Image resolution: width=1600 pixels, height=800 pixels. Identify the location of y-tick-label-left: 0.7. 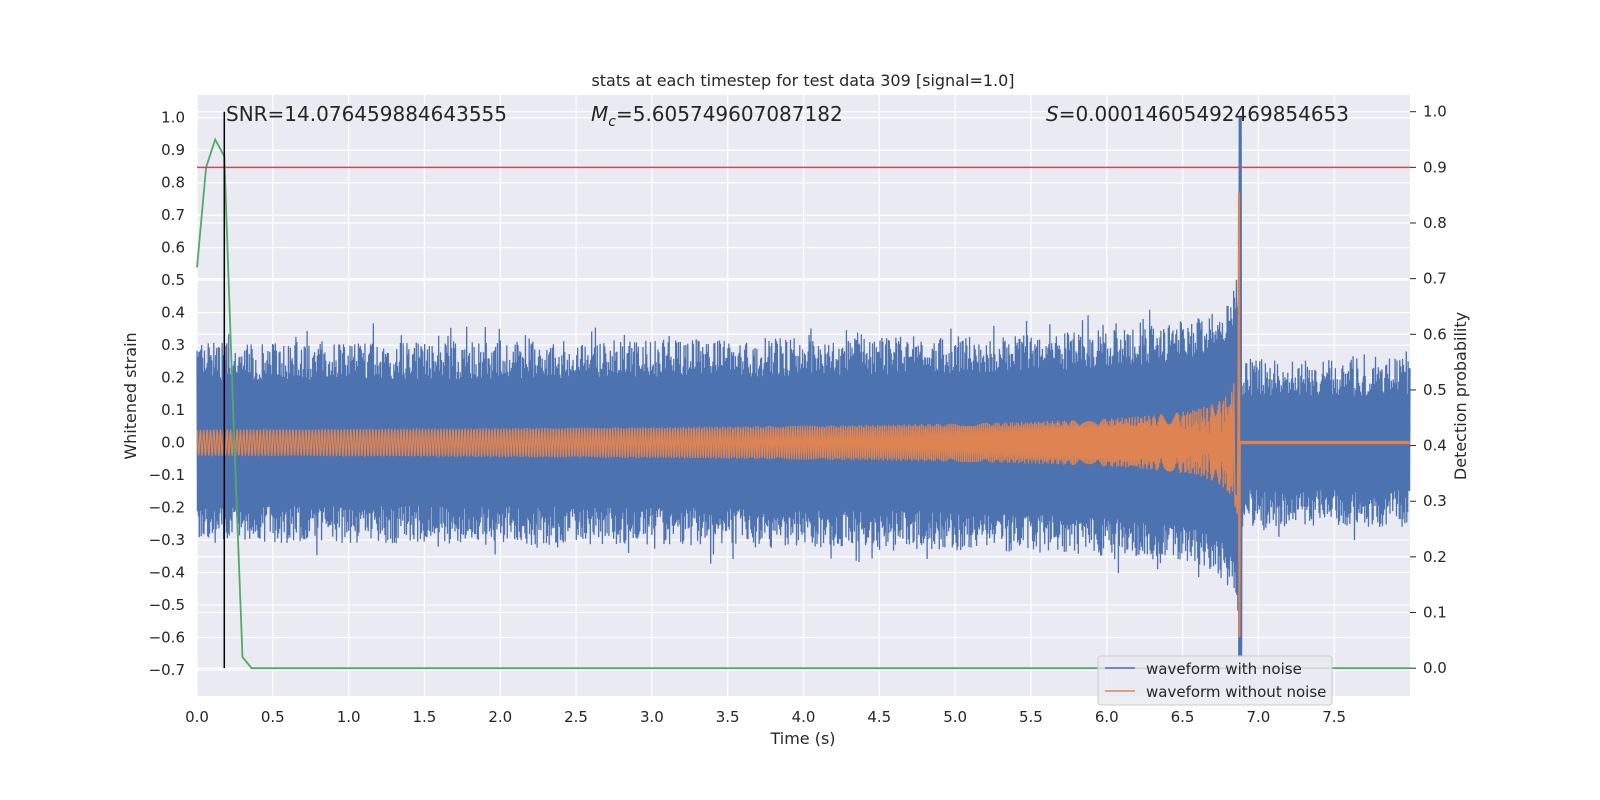
(173, 215).